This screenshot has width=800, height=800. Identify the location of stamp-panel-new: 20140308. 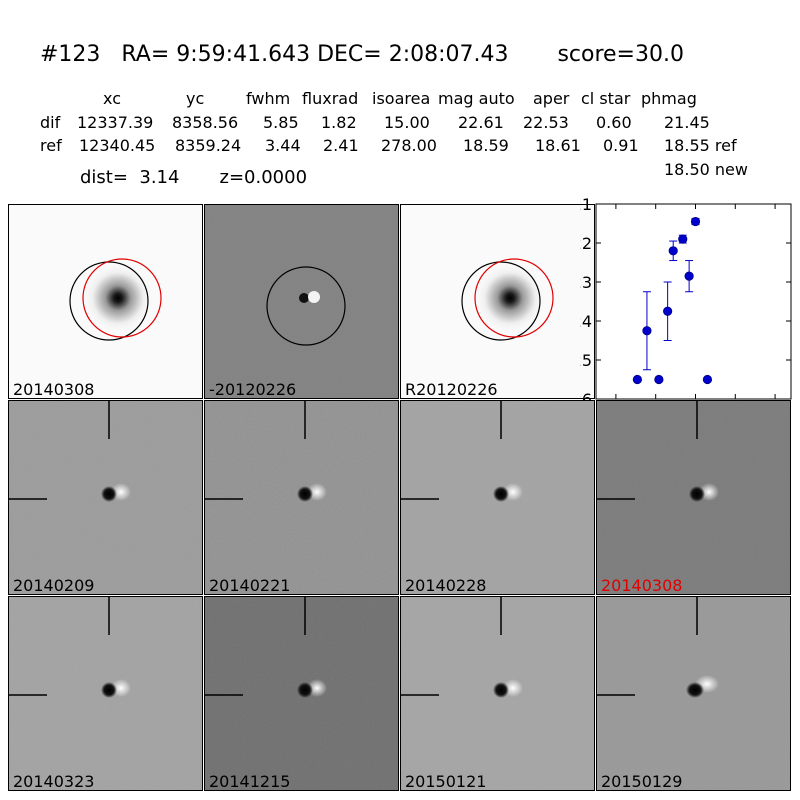
(105, 301).